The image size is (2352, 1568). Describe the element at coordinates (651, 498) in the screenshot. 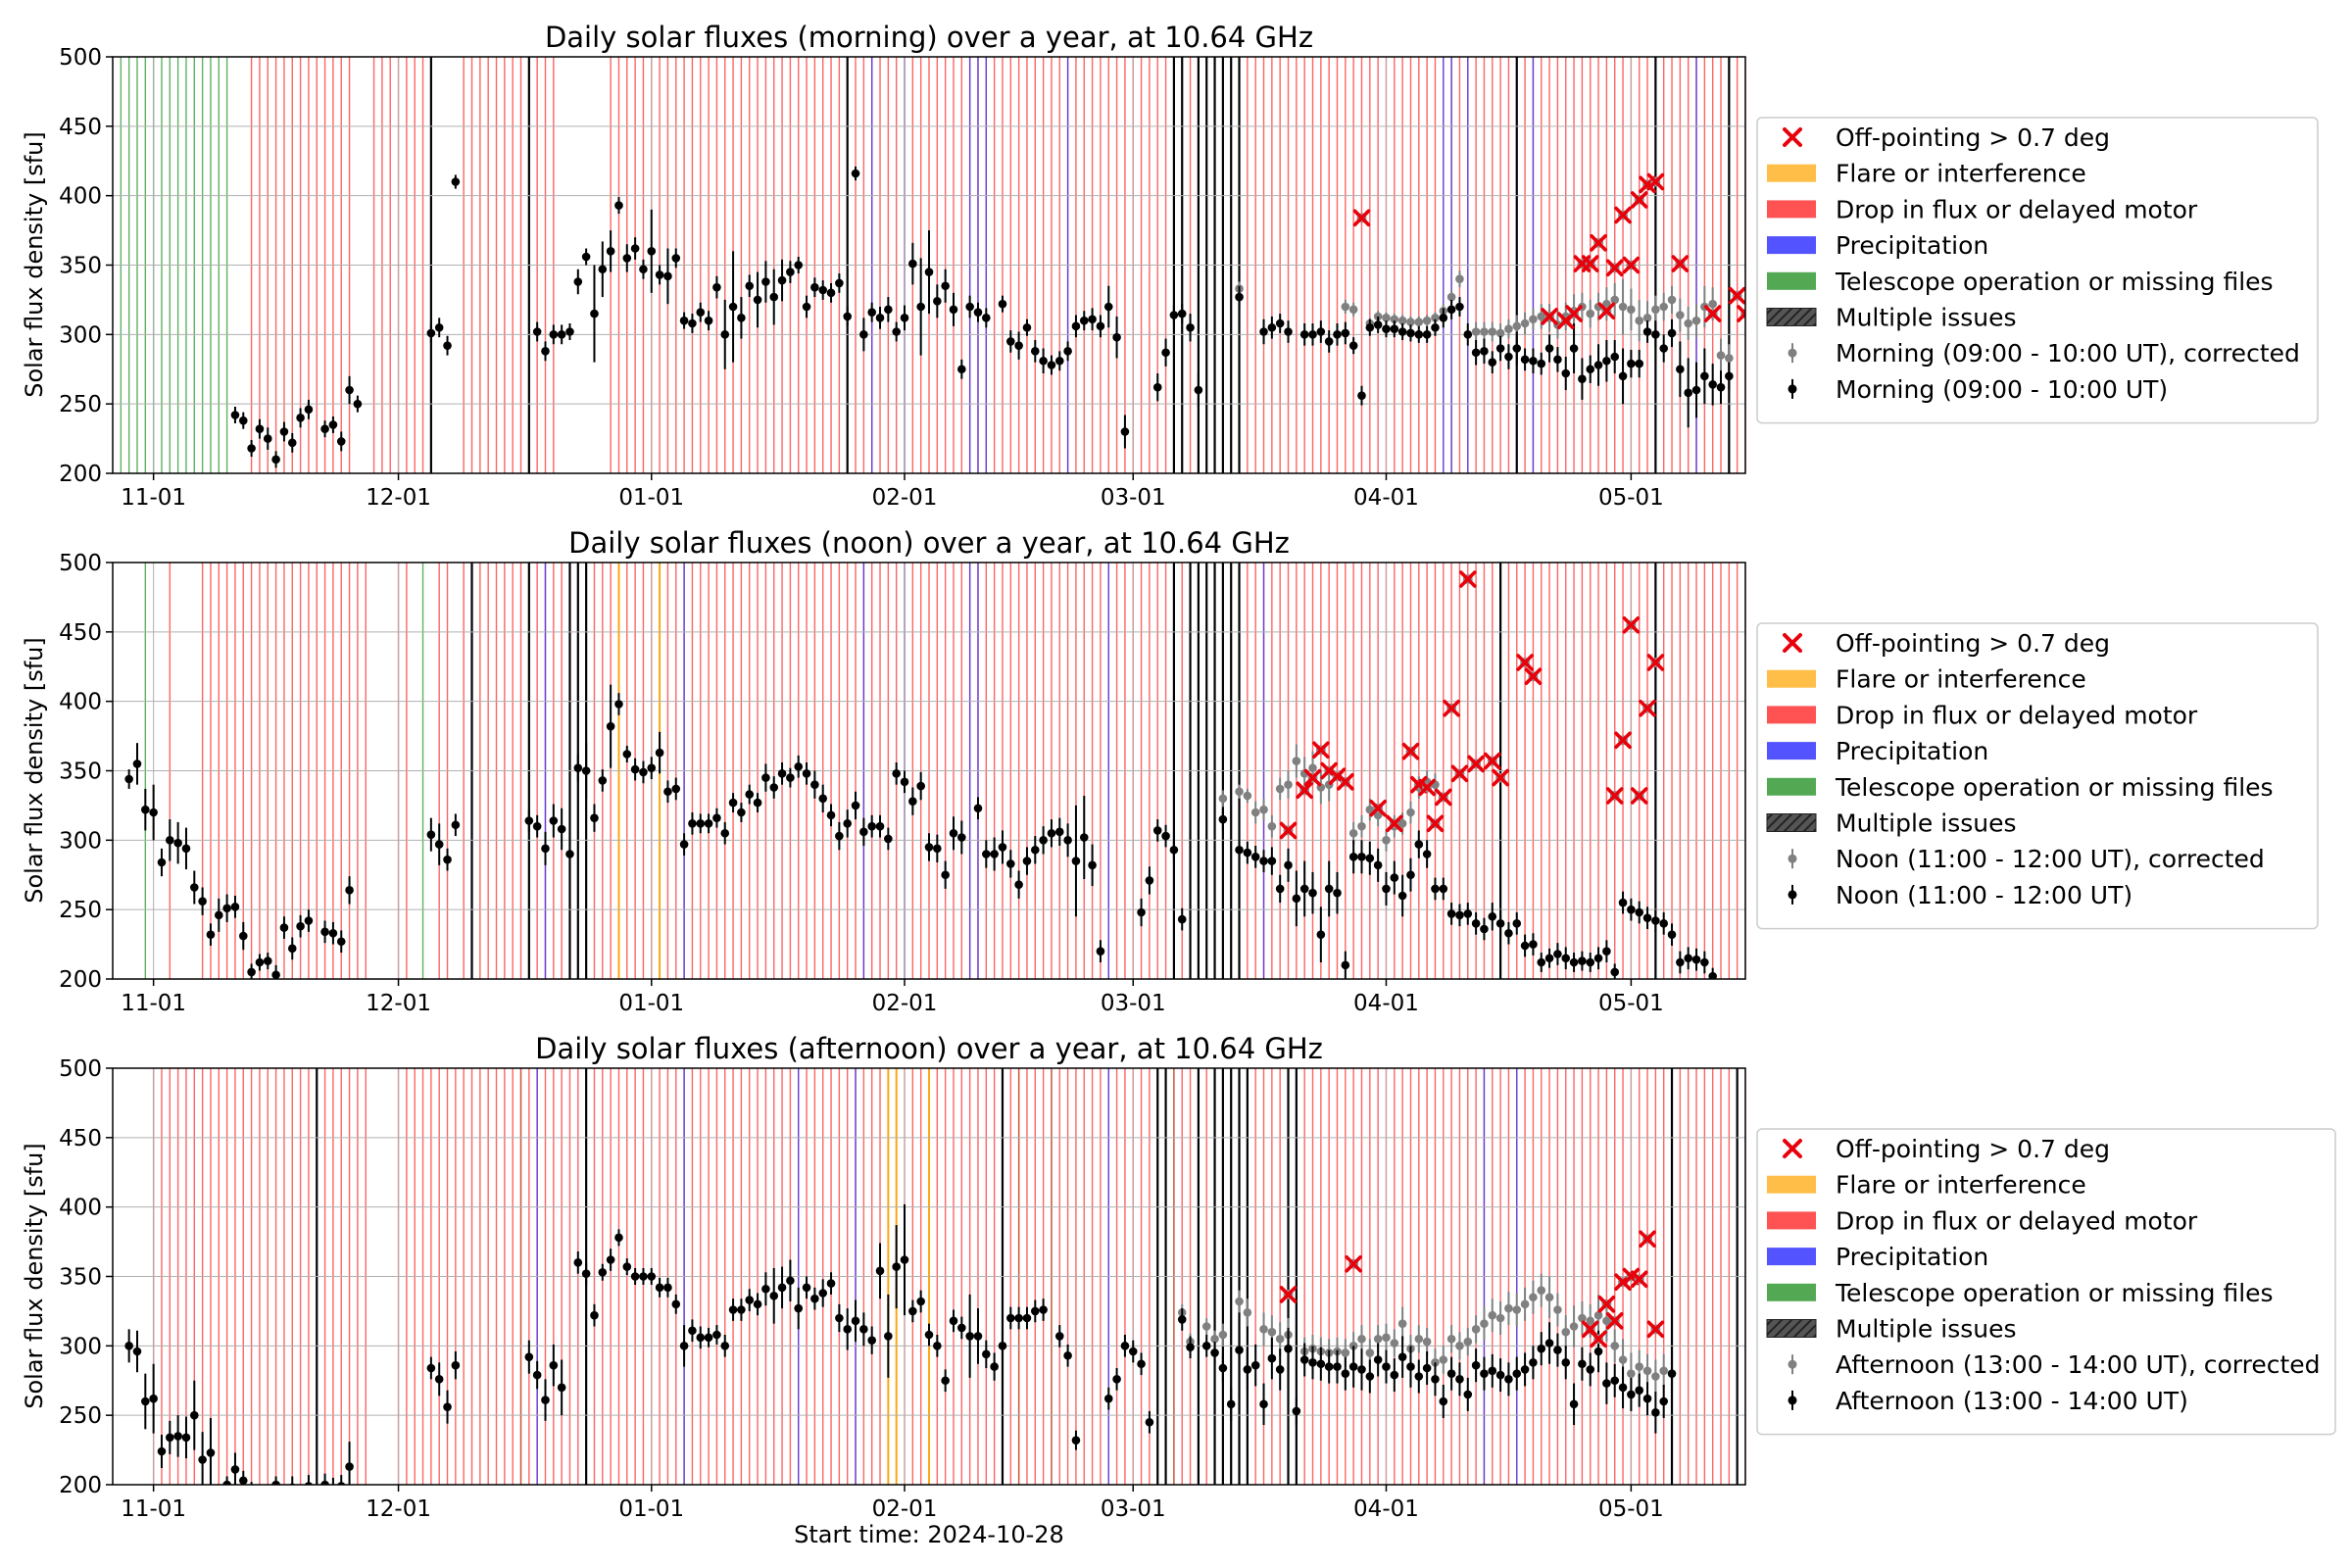

I see `x-tick-label: 01-01` at that location.